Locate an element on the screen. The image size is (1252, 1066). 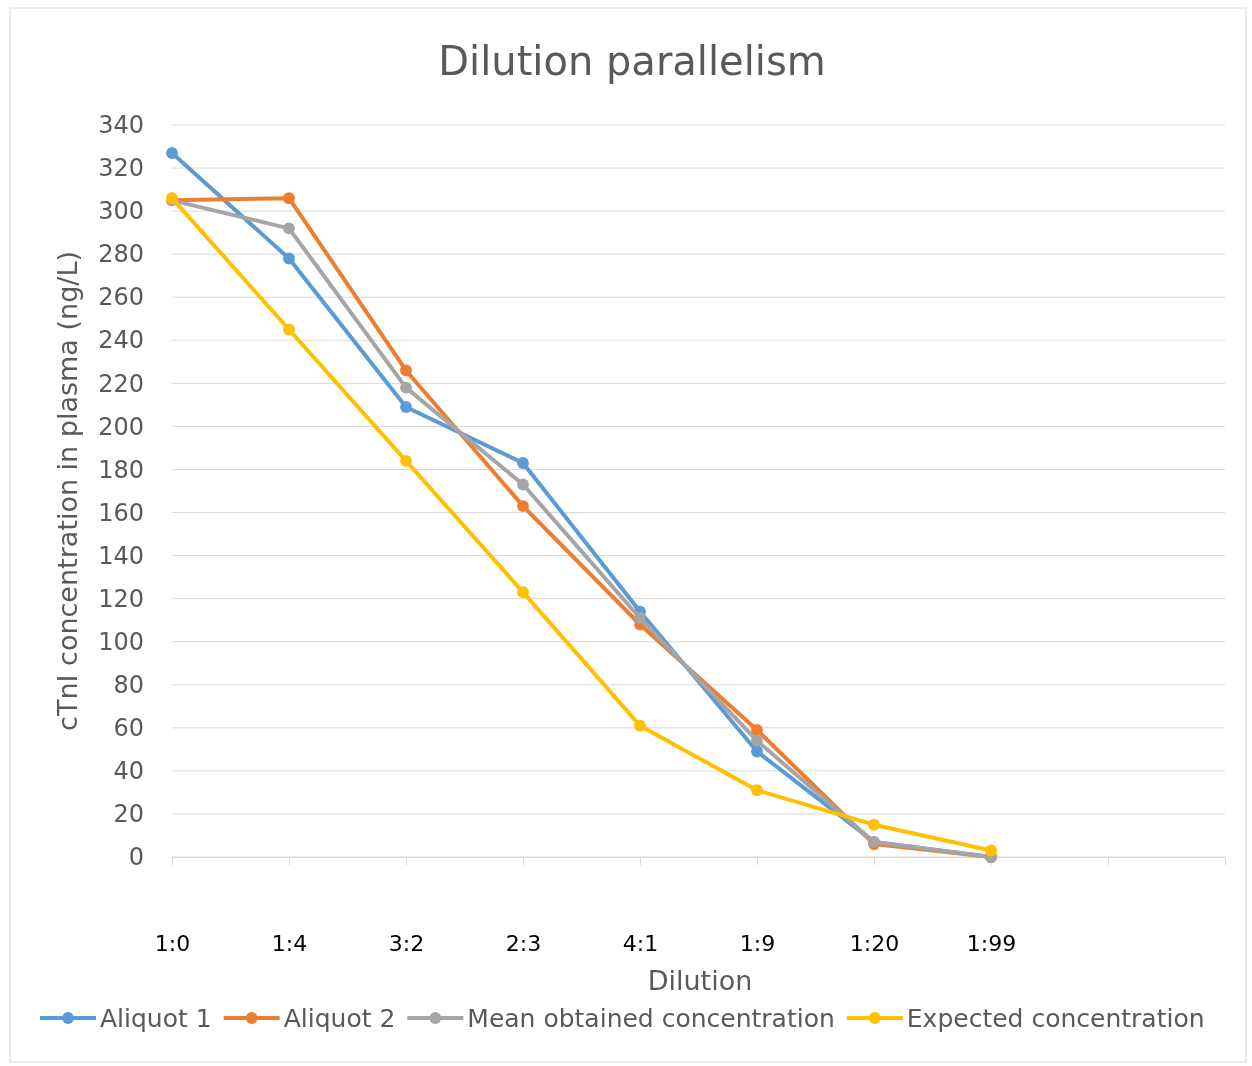
y-tick-label: 320 is located at coordinates (121, 168).